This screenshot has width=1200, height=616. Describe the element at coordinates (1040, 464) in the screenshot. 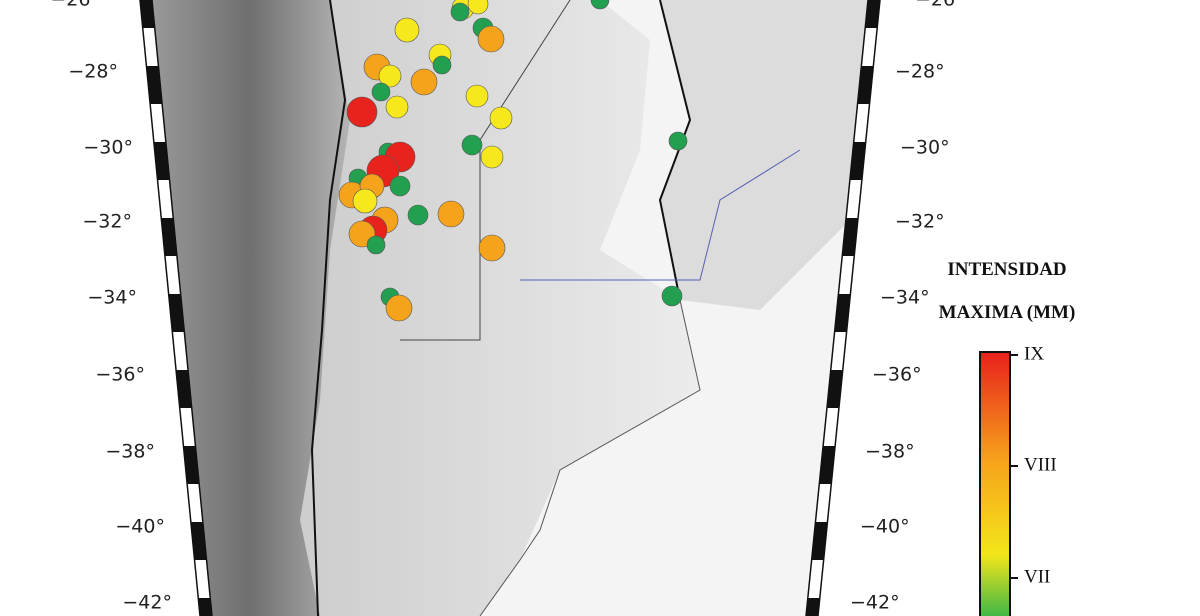

I see `scale-label: VIII` at that location.